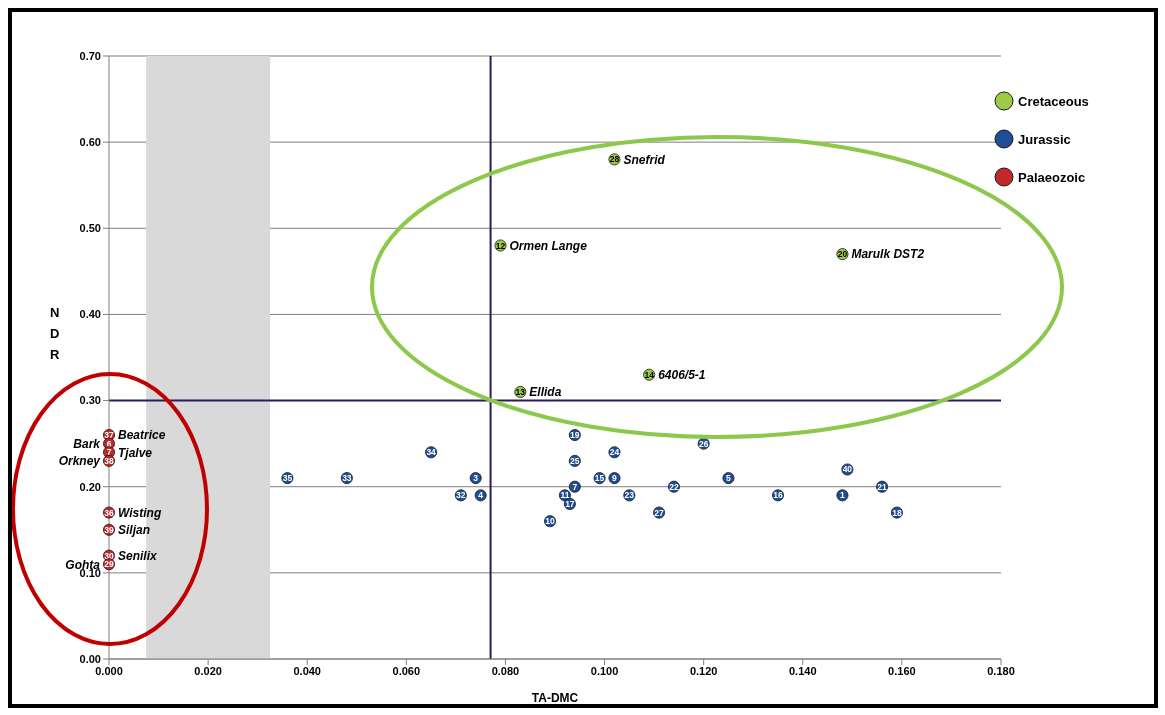  Describe the element at coordinates (520, 391) in the screenshot. I see `annotation: 13` at that location.